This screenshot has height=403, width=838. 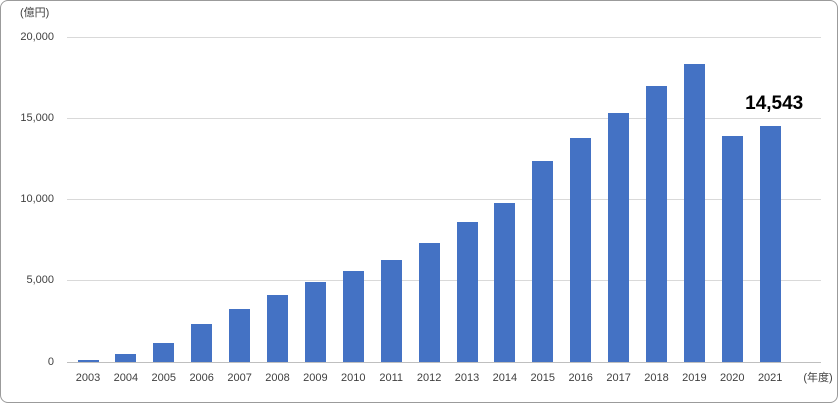 What do you see at coordinates (580, 378) in the screenshot?
I see `x-tick-2016: 2016` at bounding box center [580, 378].